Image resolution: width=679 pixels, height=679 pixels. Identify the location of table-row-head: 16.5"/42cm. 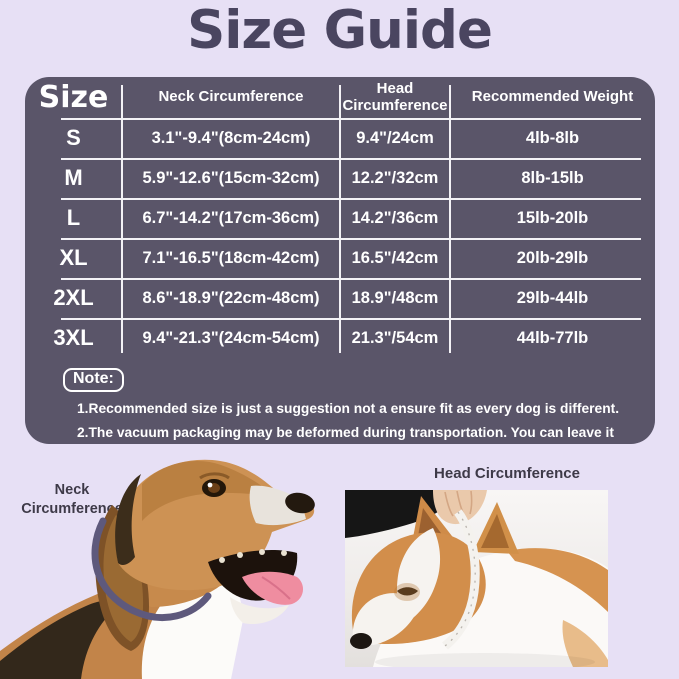
(395, 257).